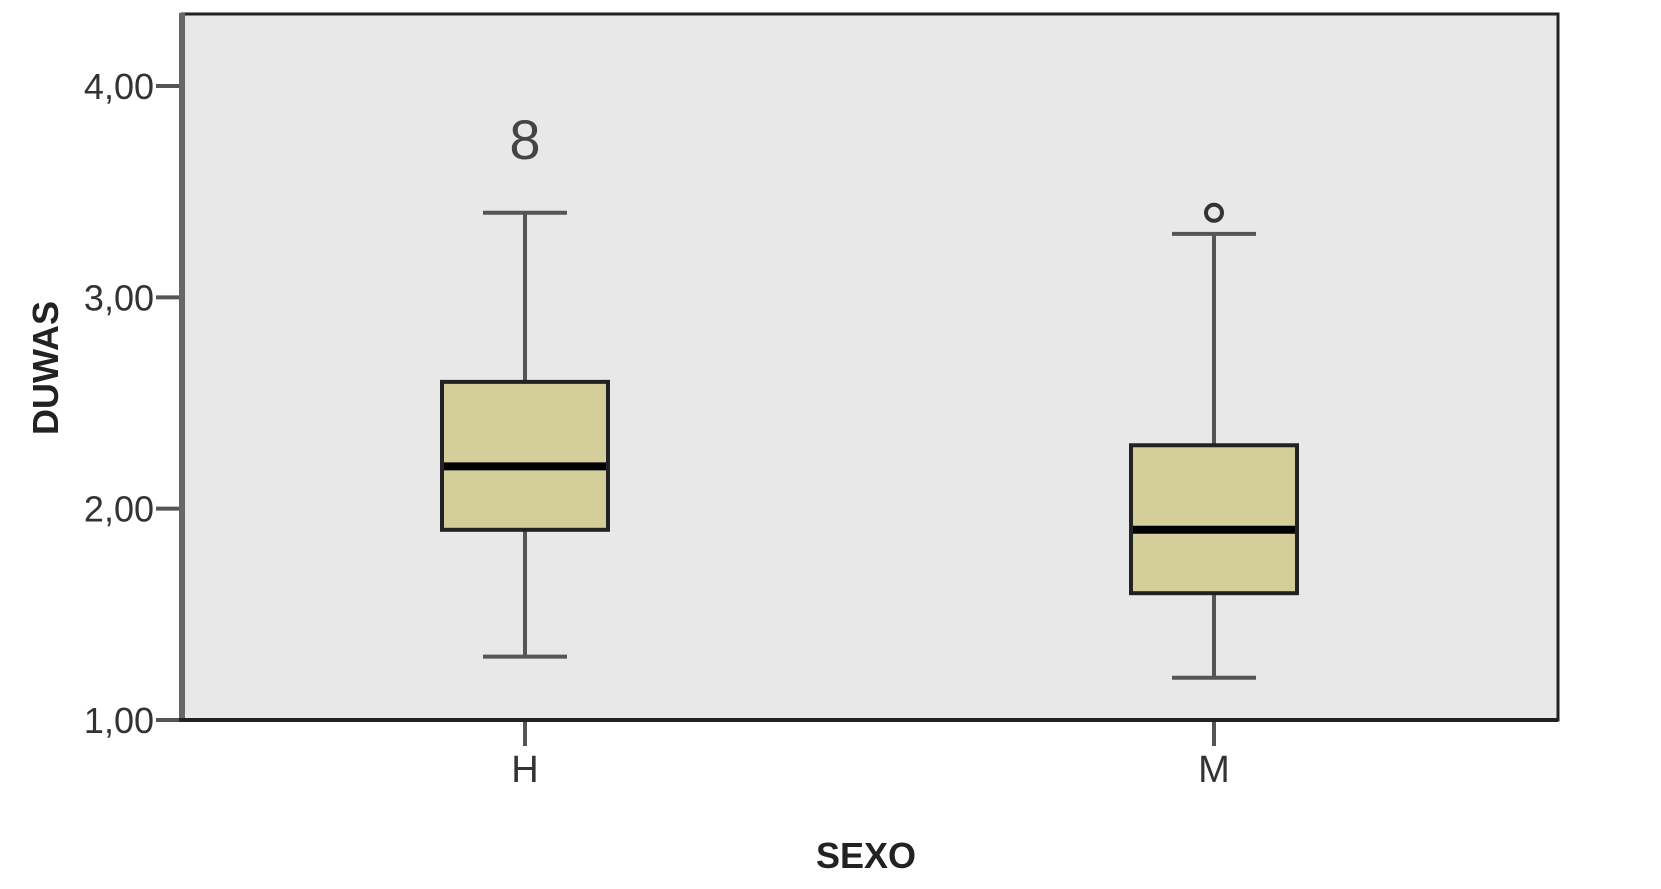 This screenshot has width=1661, height=889. I want to click on box-h: 8, so click(525, 383).